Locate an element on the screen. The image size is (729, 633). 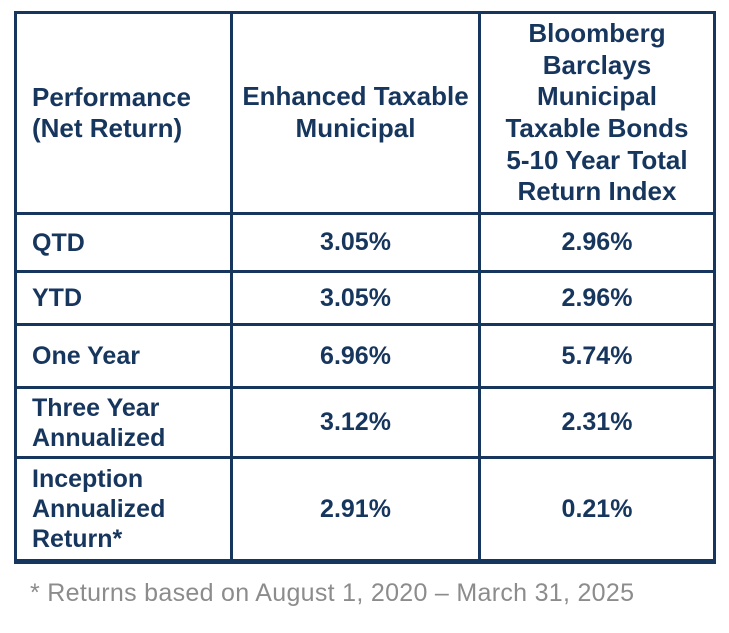
ytd-benchmark-value: 2.96% is located at coordinates (597, 298).